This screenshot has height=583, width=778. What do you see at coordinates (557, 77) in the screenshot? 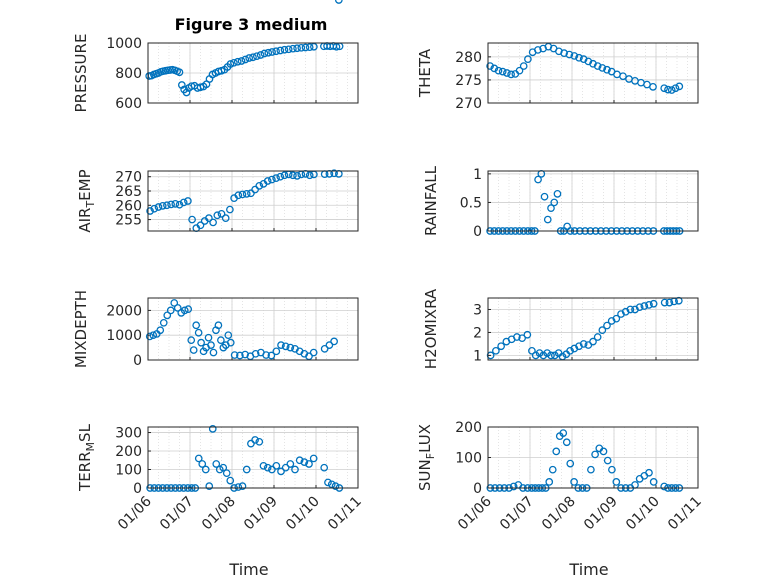
I see `subplot: 270 275 280 THETA` at bounding box center [557, 77].